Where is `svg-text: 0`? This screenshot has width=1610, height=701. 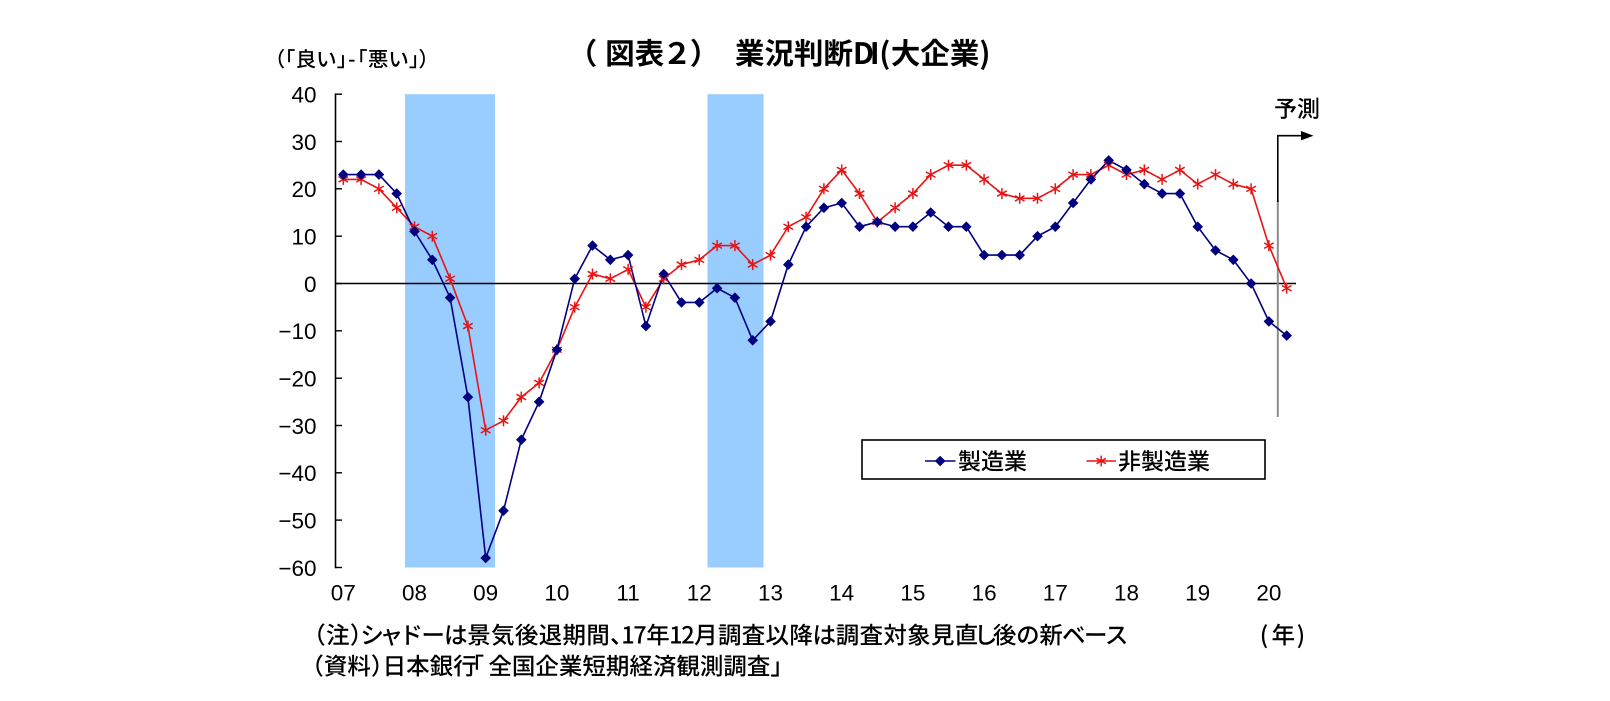
svg-text: 0 is located at coordinates (310, 284).